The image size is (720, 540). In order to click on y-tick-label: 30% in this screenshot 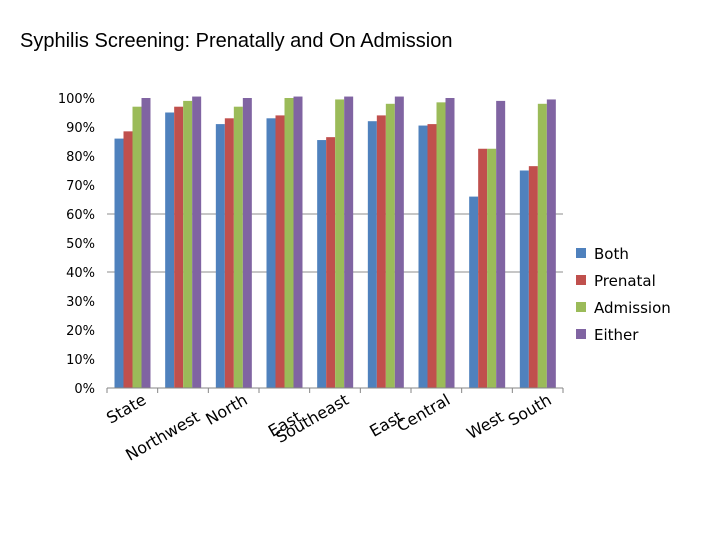, I will do `click(80, 302)`.